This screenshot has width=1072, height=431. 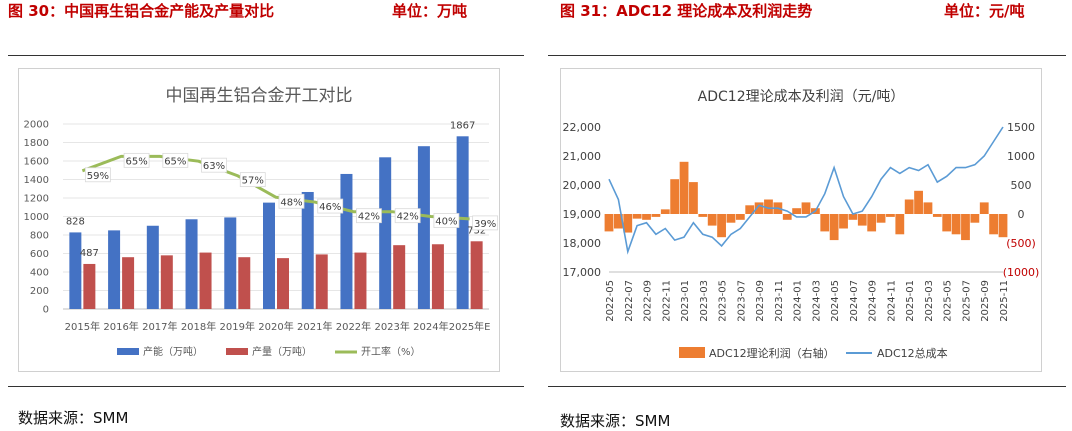 What do you see at coordinates (760, 301) in the screenshot?
I see `x-tick-label: 2023-09` at bounding box center [760, 301].